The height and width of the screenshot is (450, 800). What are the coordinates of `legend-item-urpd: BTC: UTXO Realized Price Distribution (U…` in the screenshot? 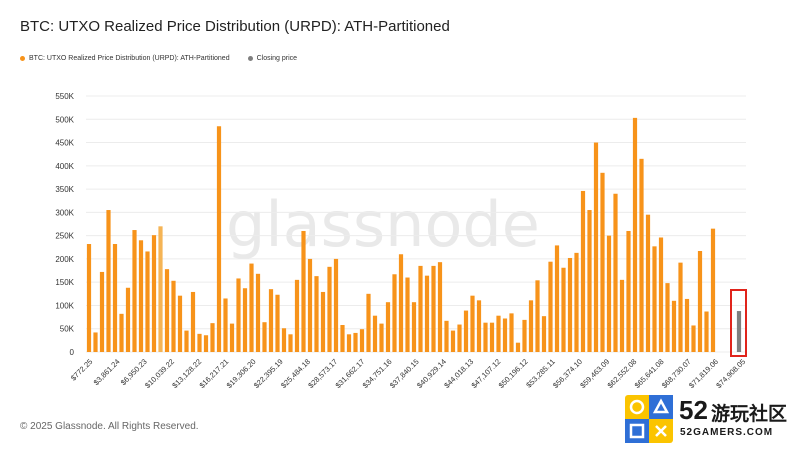 It's located at (125, 58).